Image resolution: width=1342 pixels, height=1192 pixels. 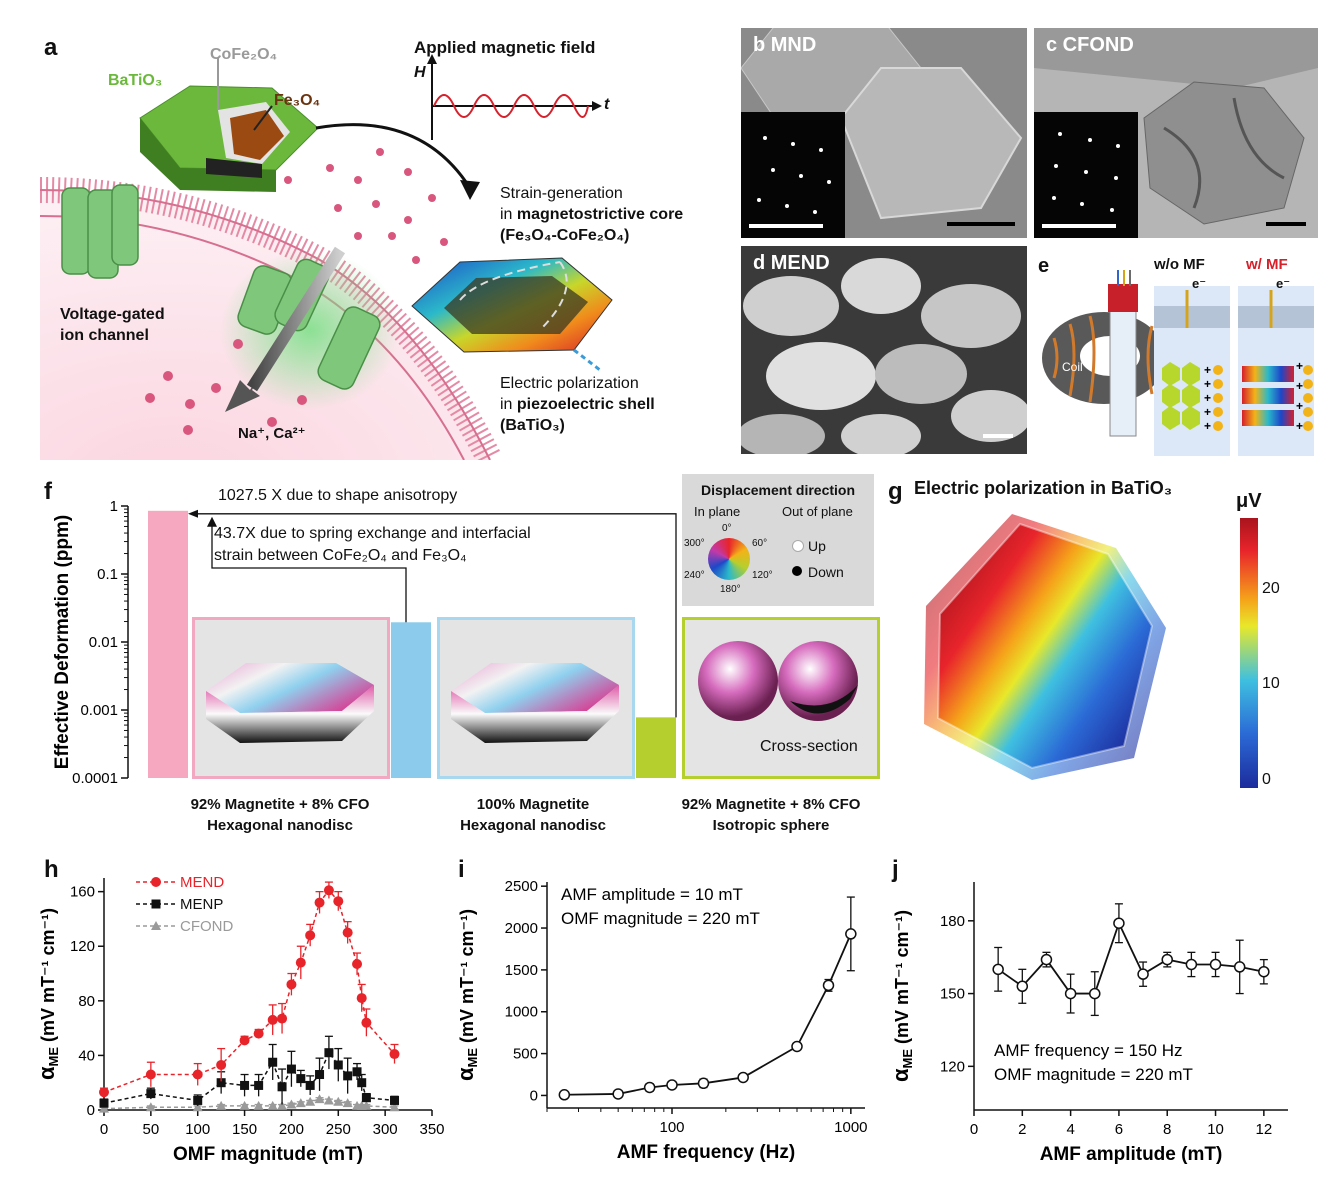 I want to click on group-label-3-line1: 92% Magnetite + 8% CFO, so click(x=771, y=804).